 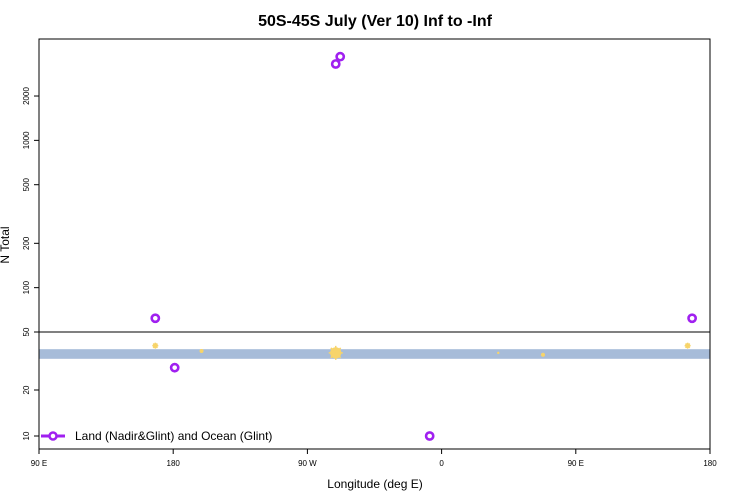 What do you see at coordinates (374, 484) in the screenshot?
I see `x-axis-title: Longitude (deg E)` at bounding box center [374, 484].